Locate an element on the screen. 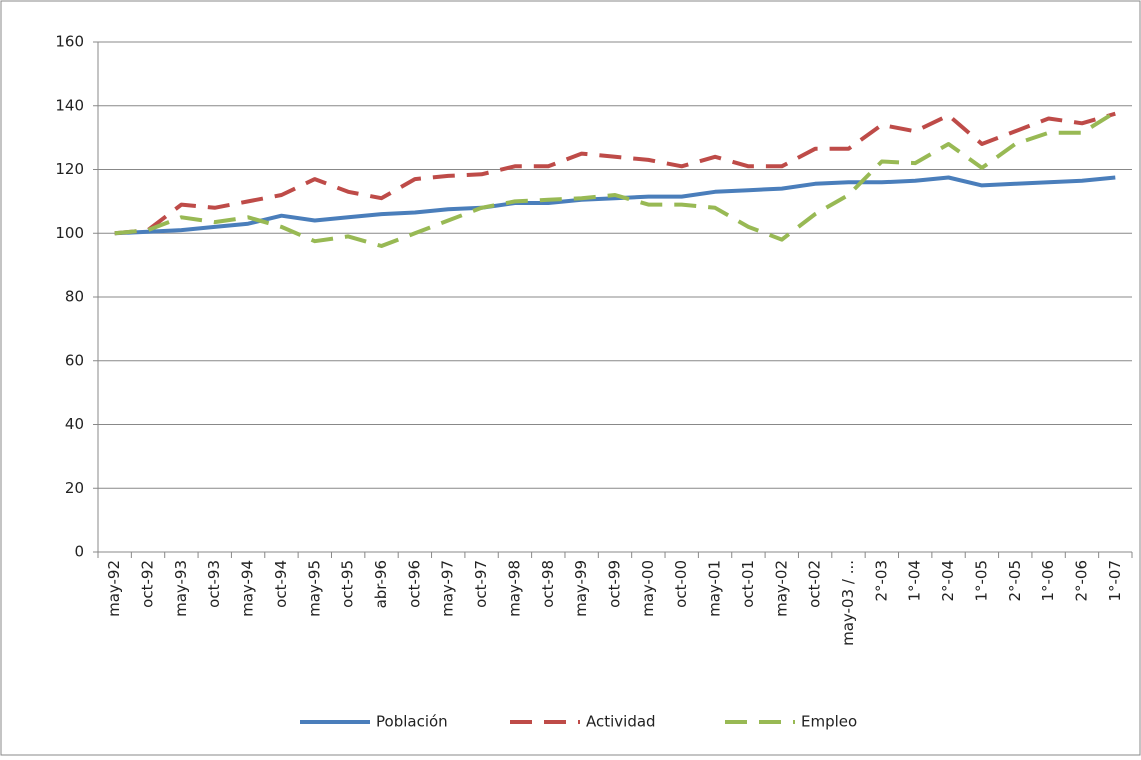 The height and width of the screenshot is (760, 1141). x-tick-label: oct-94 is located at coordinates (281, 584).